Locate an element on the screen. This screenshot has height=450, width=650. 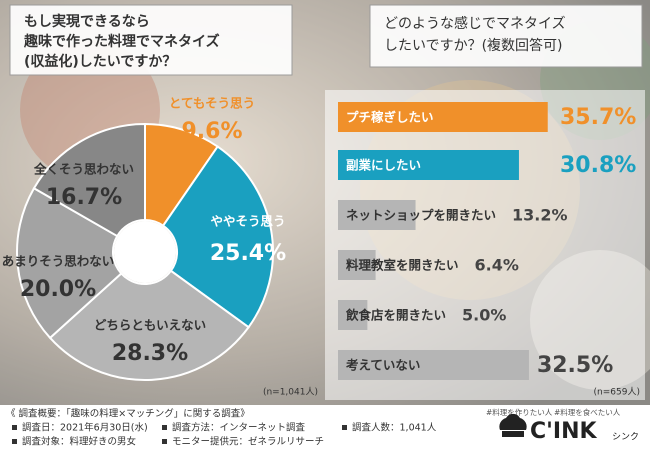
slice-label: あまりそう思わない is located at coordinates (58, 261).